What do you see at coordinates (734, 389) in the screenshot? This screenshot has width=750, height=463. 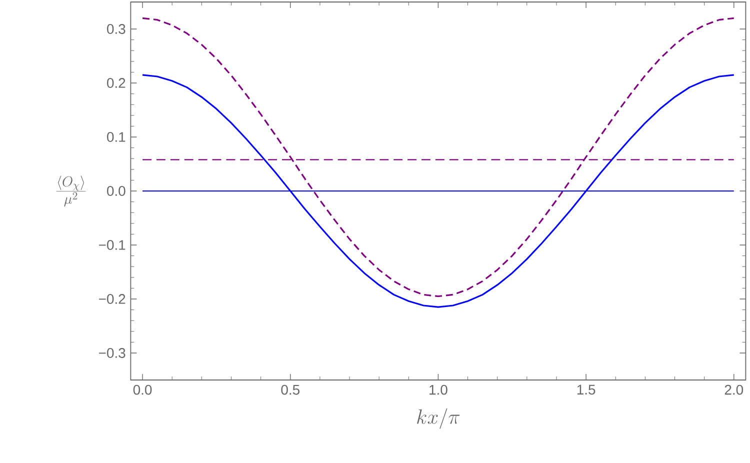 I see `x-tick-label: 2.0` at bounding box center [734, 389].